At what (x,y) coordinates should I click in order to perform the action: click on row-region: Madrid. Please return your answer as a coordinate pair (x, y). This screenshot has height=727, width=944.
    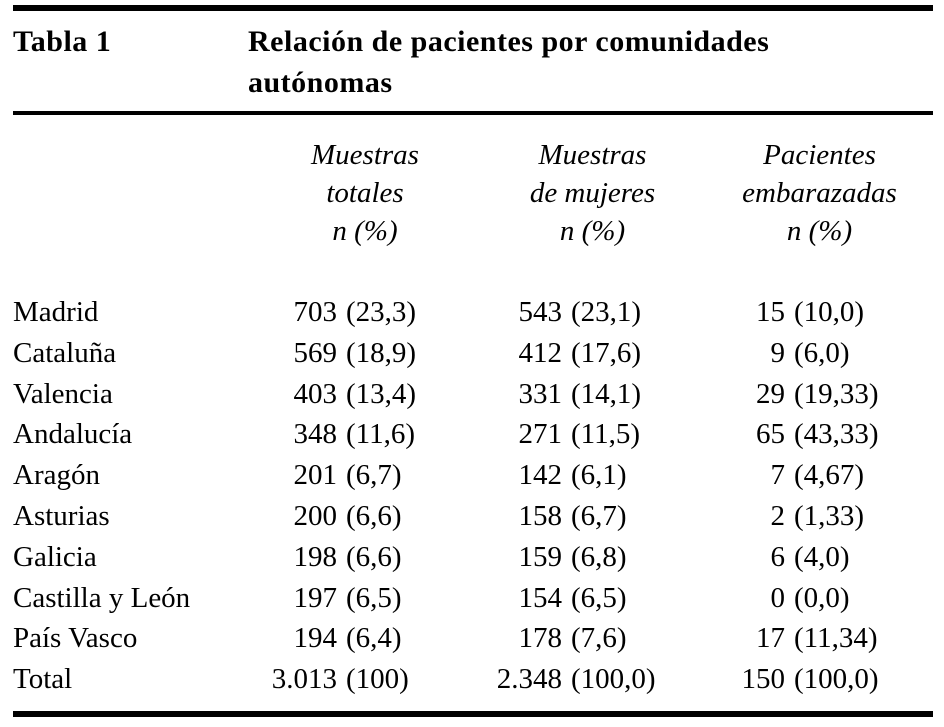
    Looking at the image, I should click on (56, 312).